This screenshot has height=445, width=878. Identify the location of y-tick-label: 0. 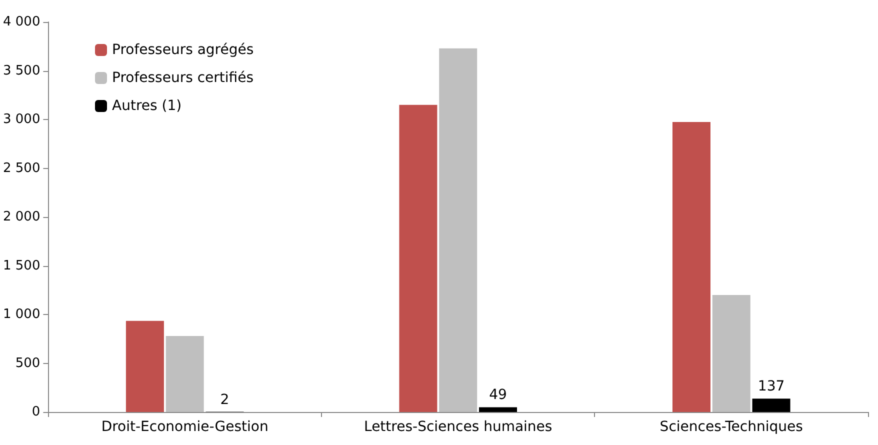
(36, 412).